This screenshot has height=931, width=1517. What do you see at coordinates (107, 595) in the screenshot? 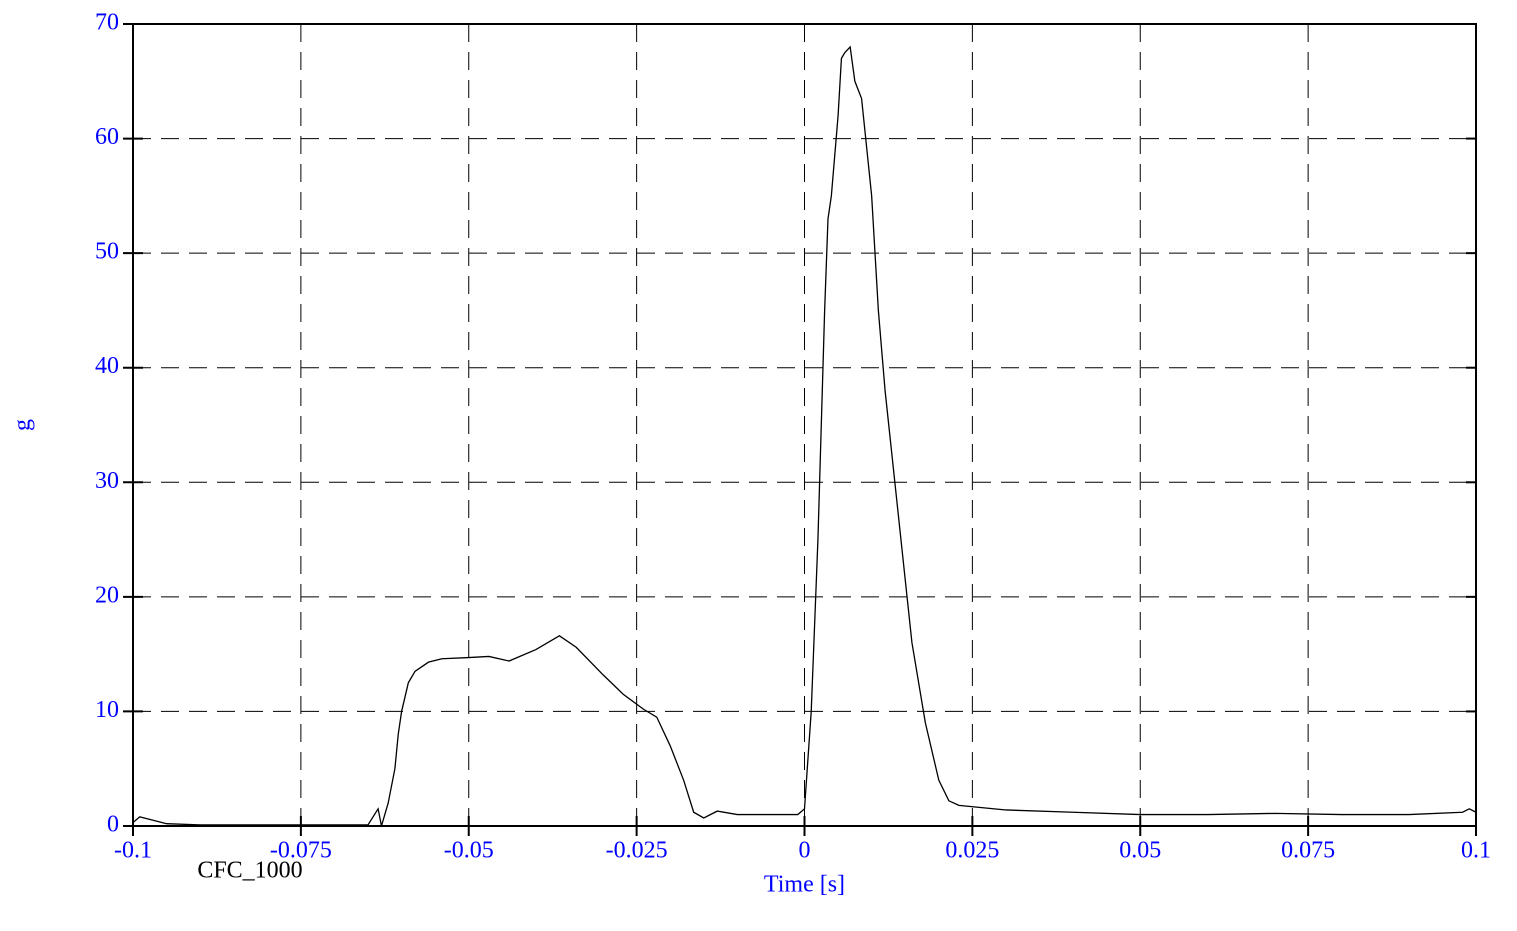
I see `y-tick-label: 20` at bounding box center [107, 595].